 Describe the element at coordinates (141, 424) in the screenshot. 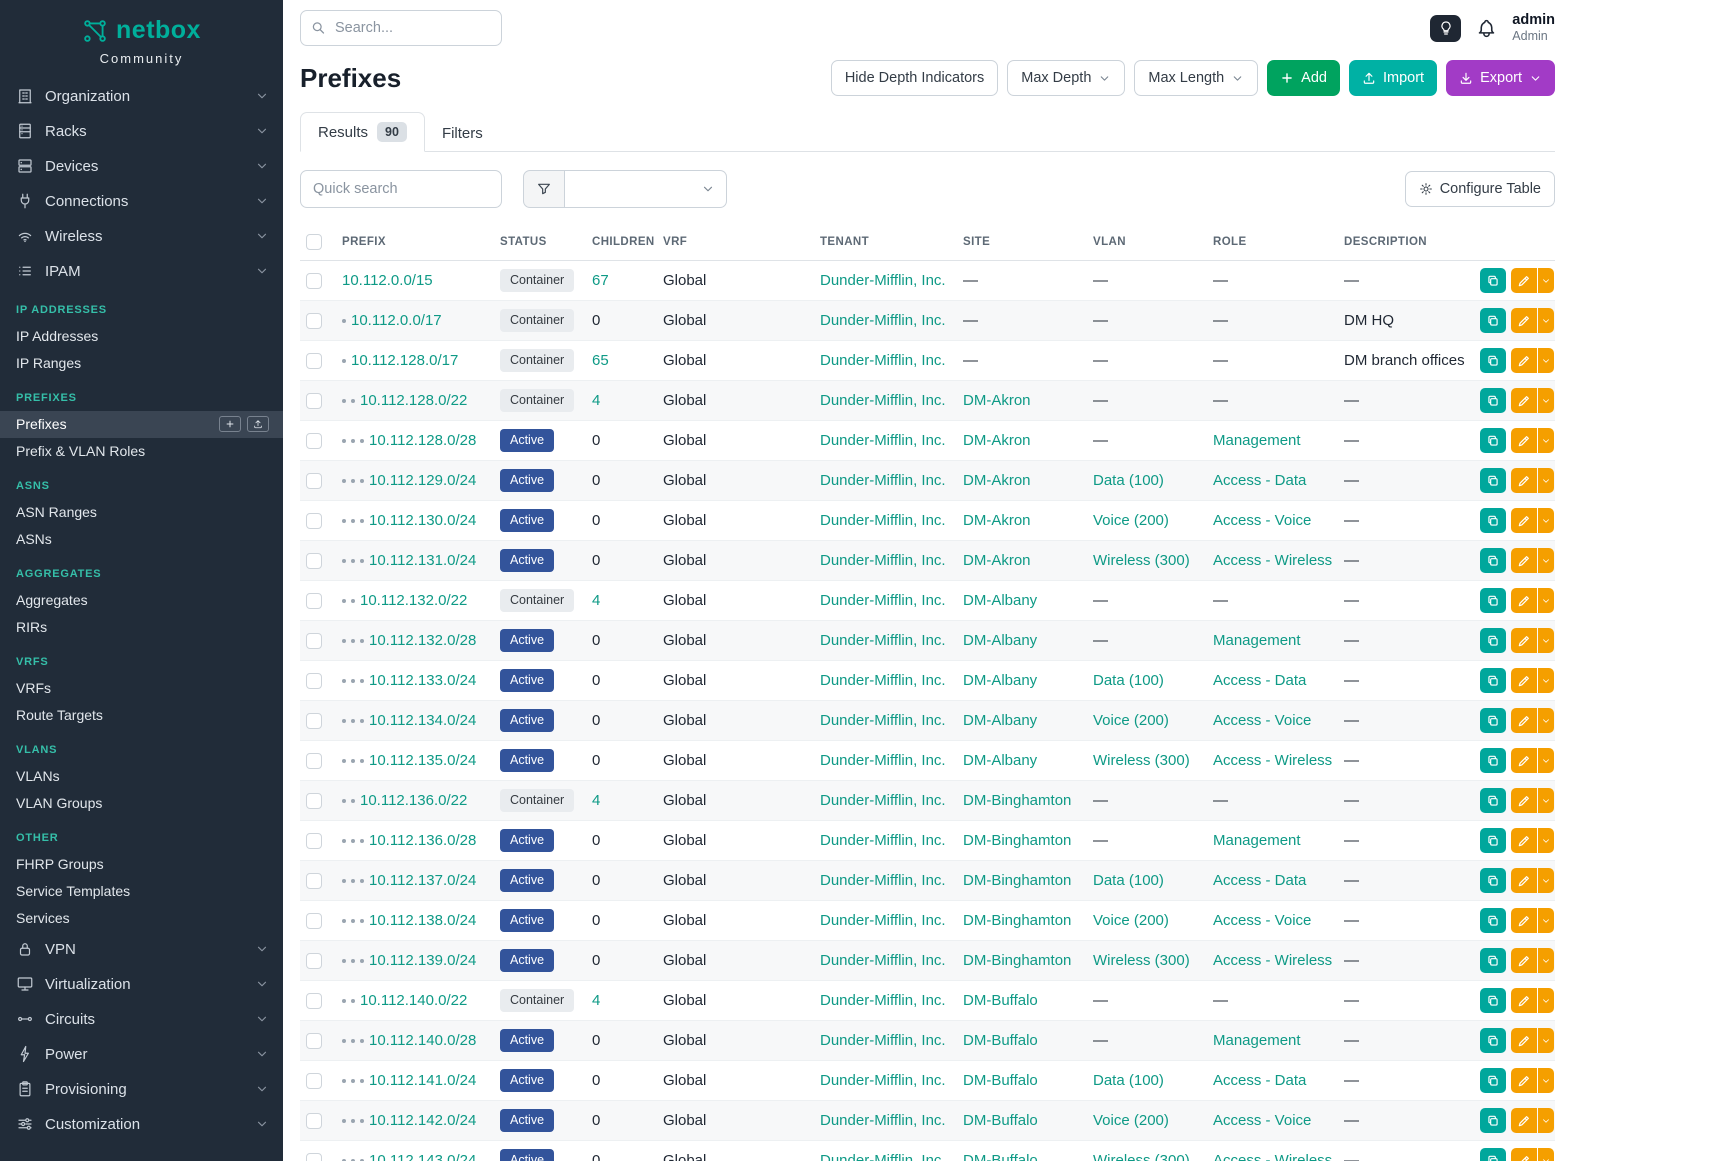

I see `sidebar-item-prefixes: Prefixes` at that location.